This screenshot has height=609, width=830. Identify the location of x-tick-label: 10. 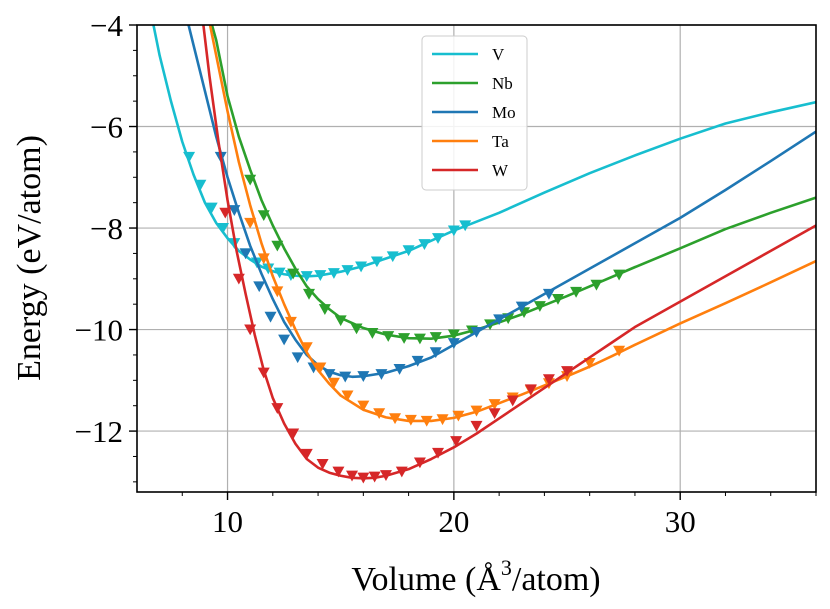
(227, 521).